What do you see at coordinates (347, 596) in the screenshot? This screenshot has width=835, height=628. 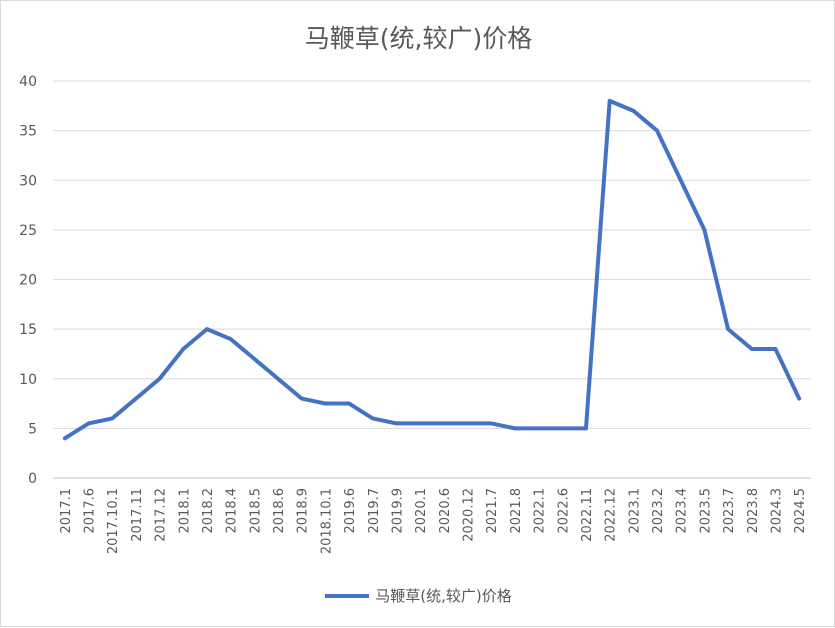 I see `legend-swatch` at bounding box center [347, 596].